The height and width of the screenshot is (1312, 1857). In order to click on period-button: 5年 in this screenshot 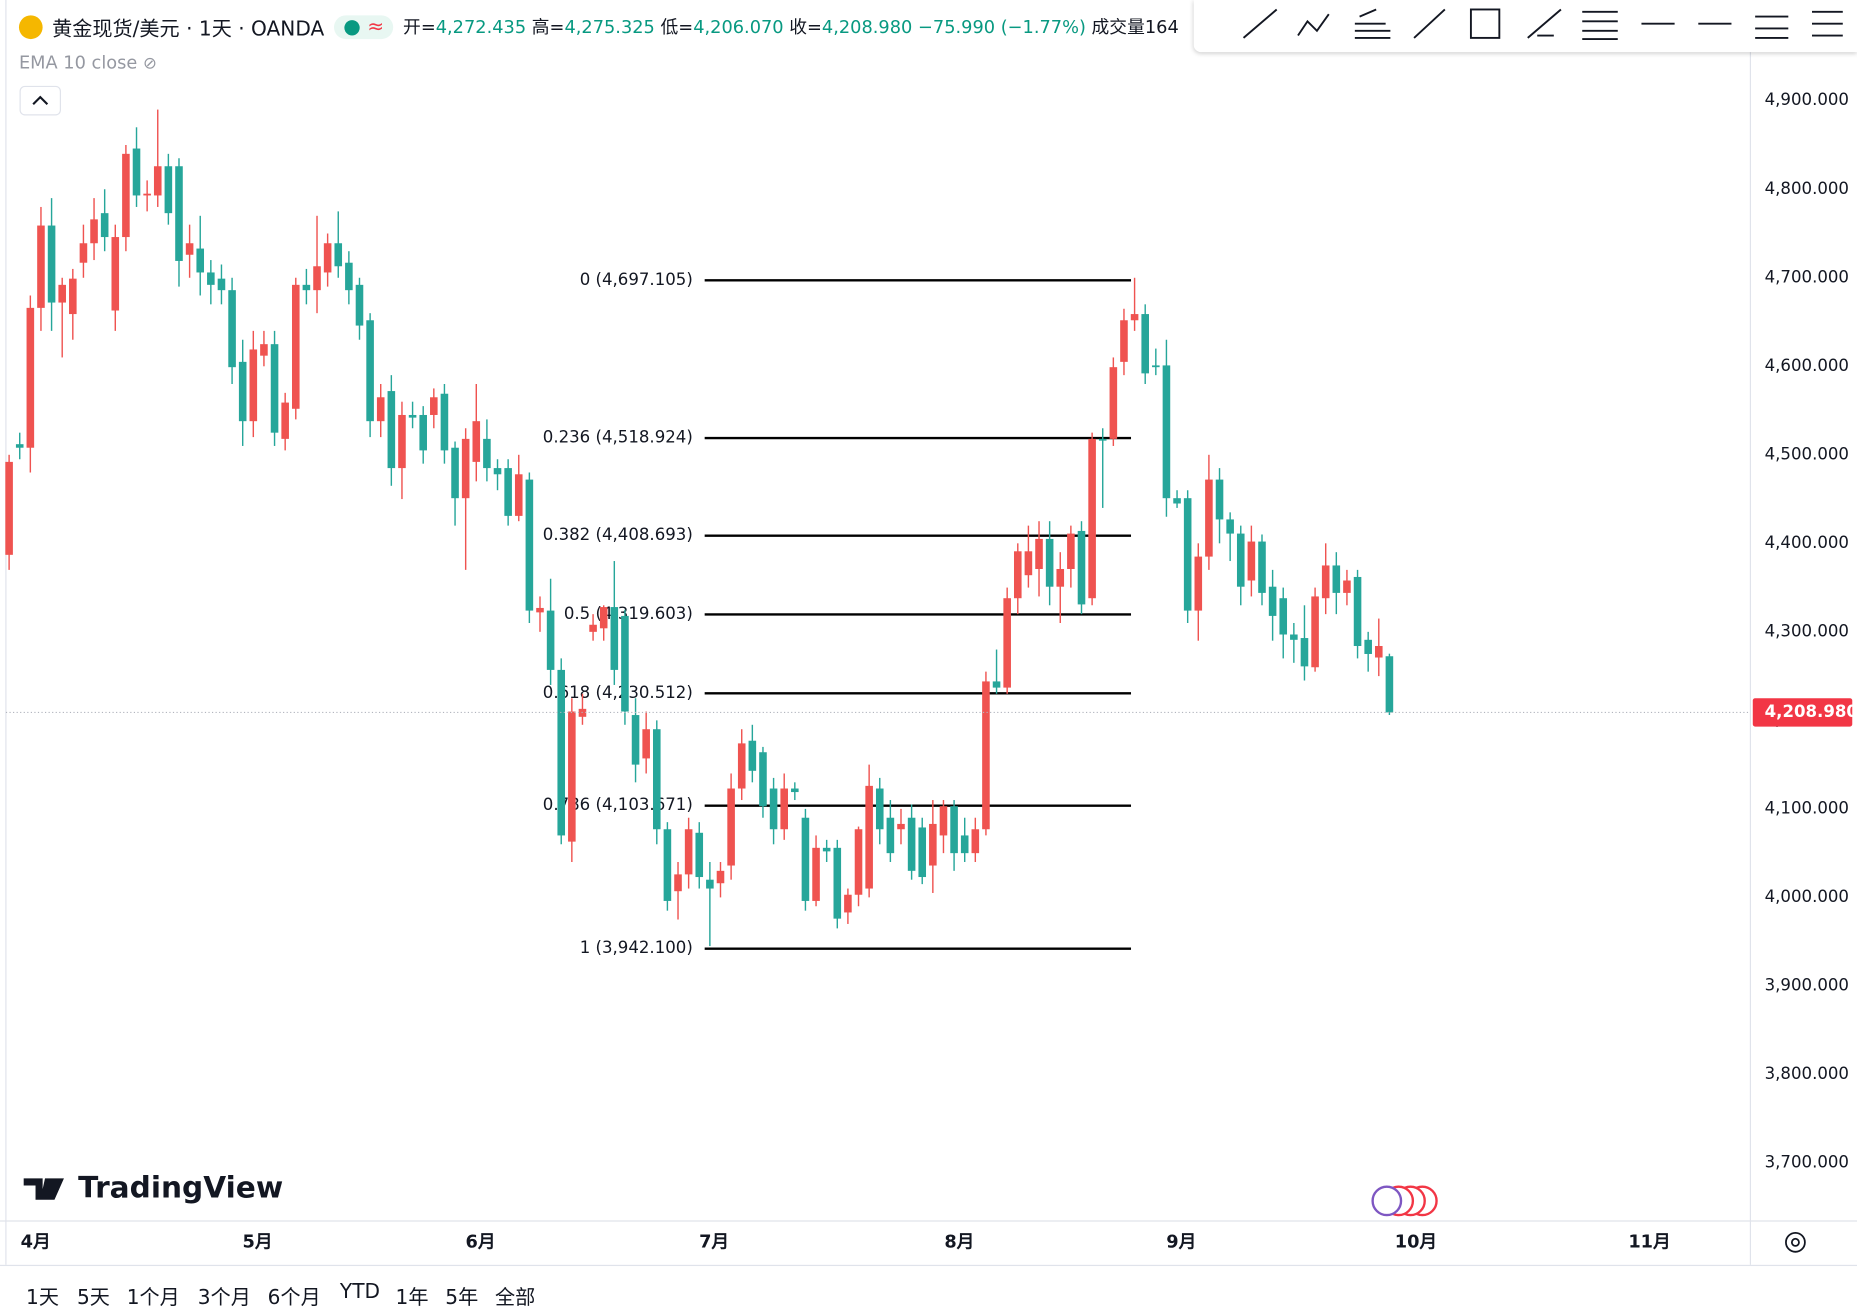, I will do `click(462, 1298)`.